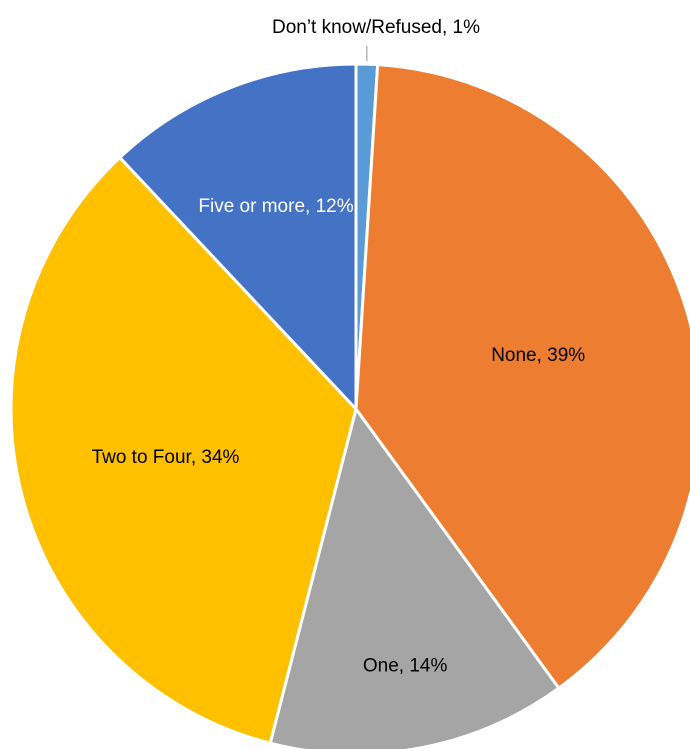  I want to click on data-label-two-to-four: Two to Four, 34%, so click(166, 457).